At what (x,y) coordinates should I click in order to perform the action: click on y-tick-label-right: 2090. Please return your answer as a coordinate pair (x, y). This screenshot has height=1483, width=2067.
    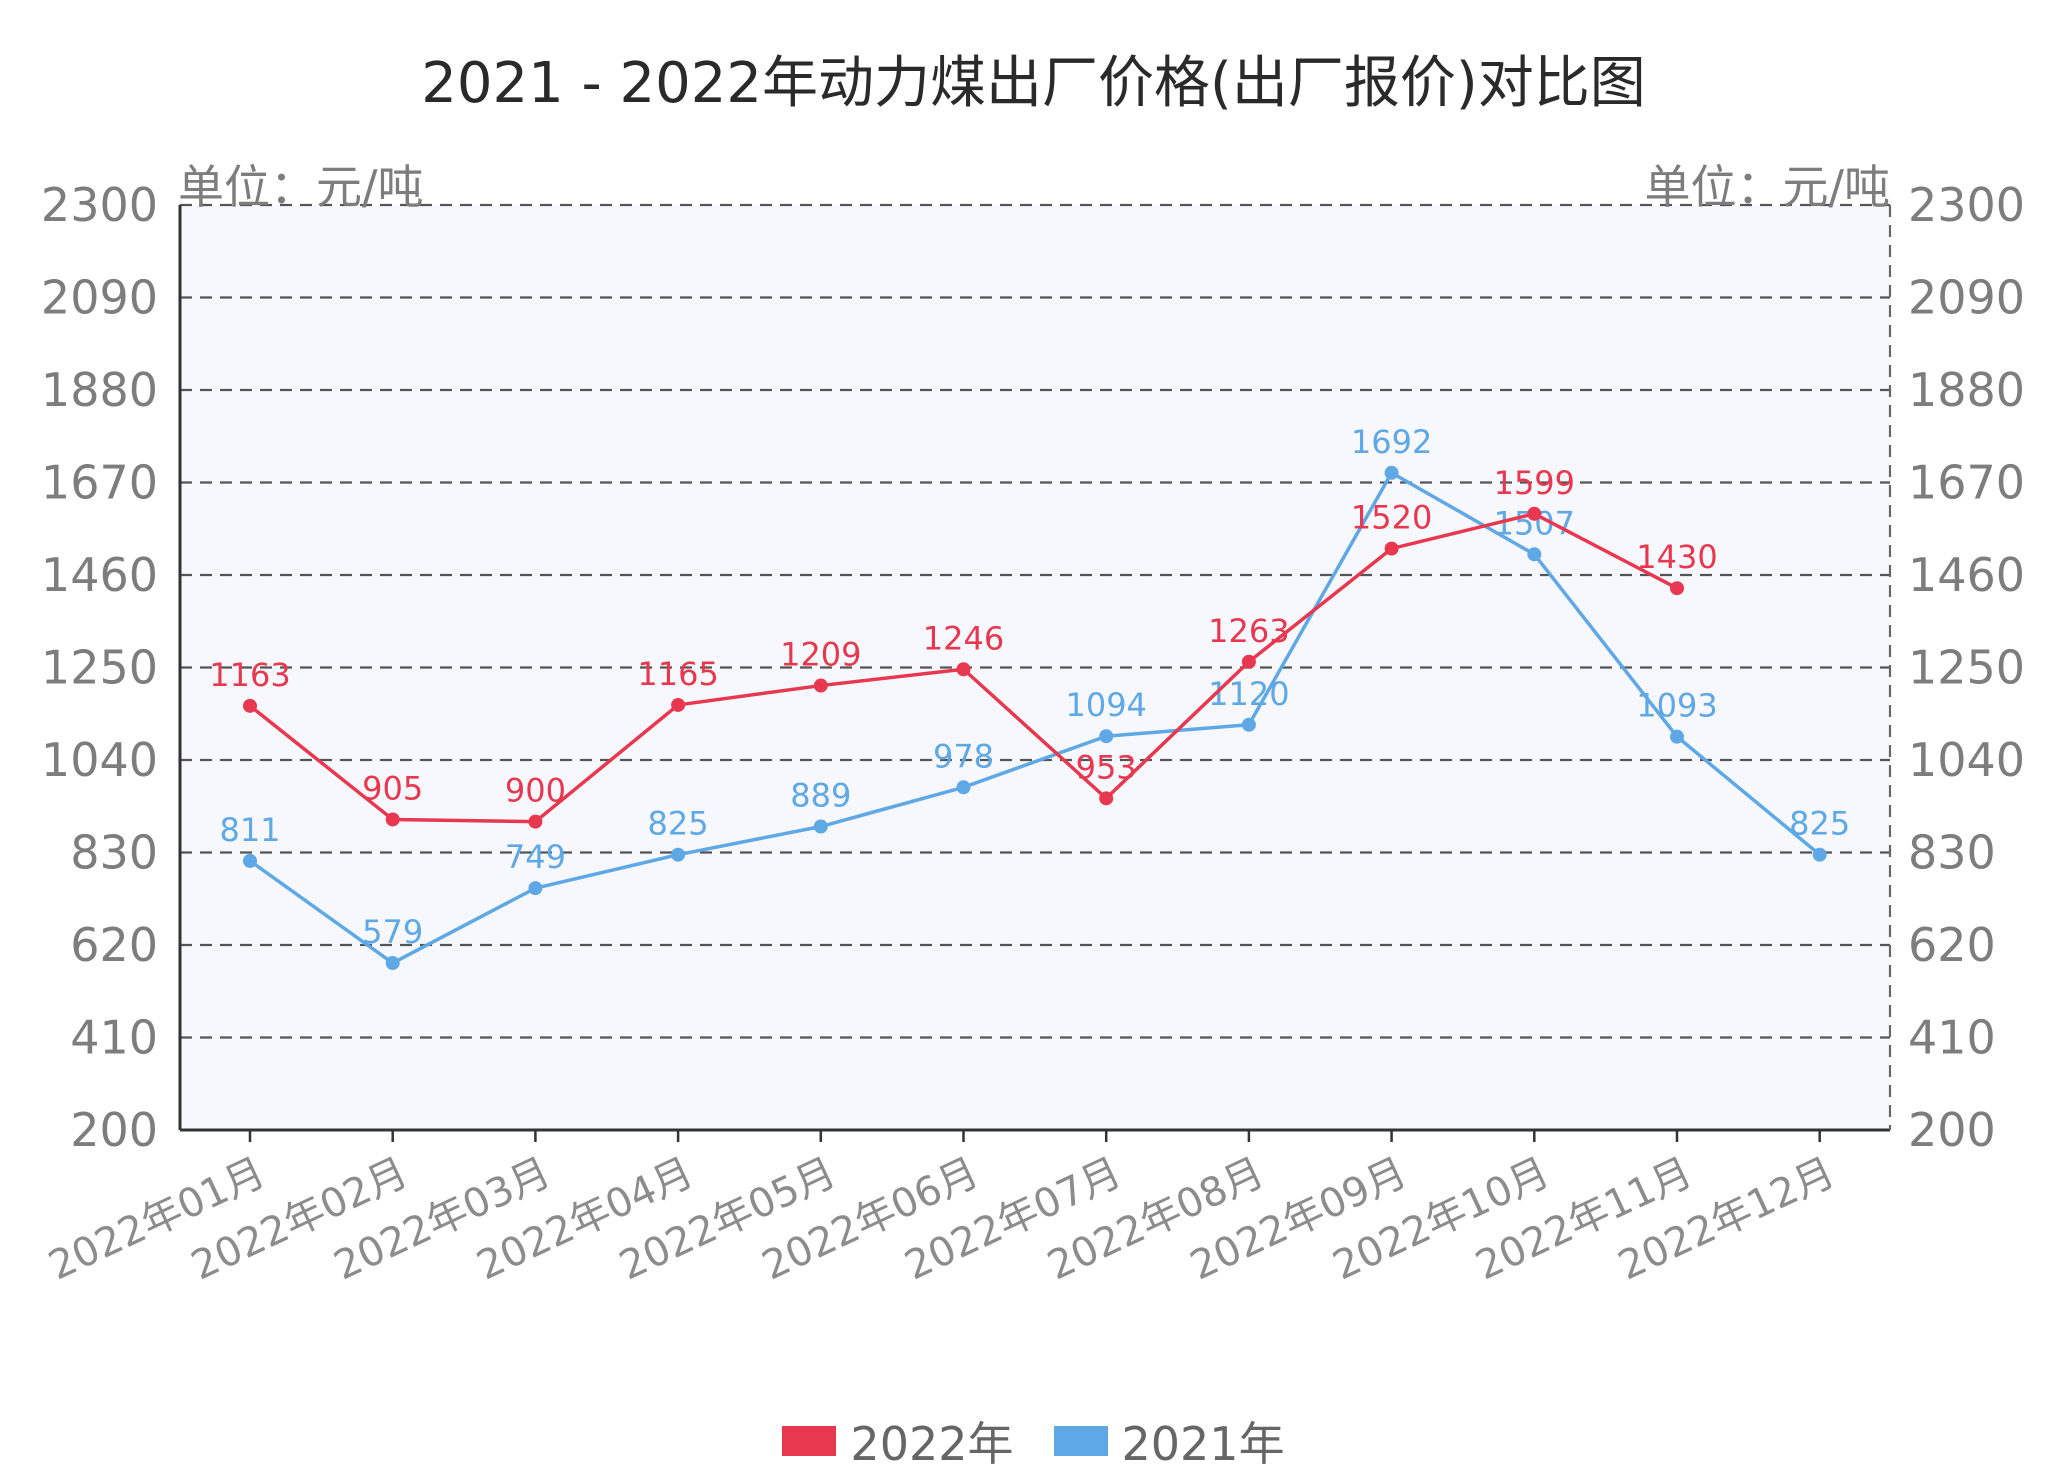
    Looking at the image, I should click on (1966, 298).